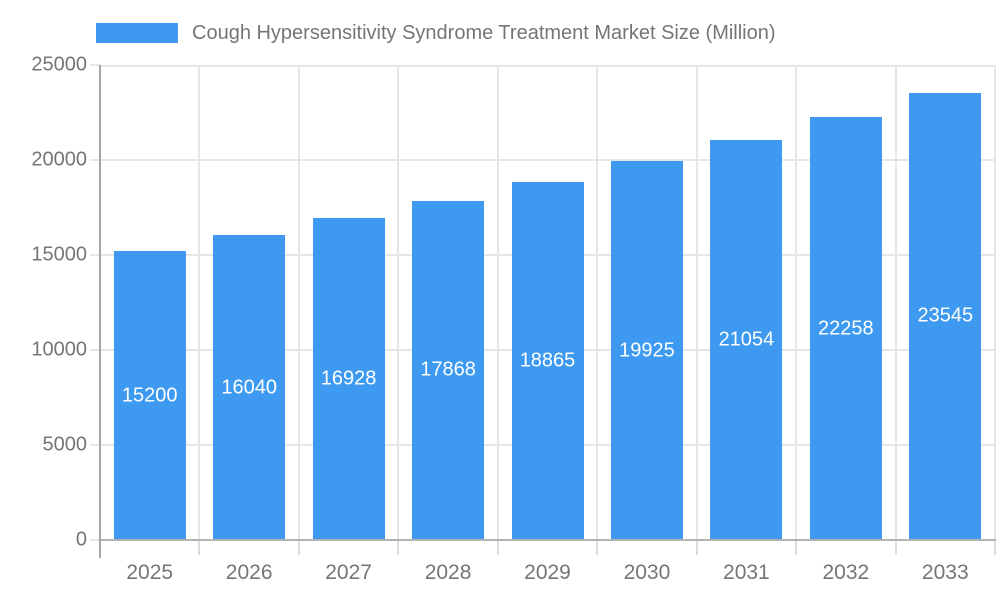 The width and height of the screenshot is (1000, 600). Describe the element at coordinates (348, 572) in the screenshot. I see `x-axis-label: 2027` at that location.